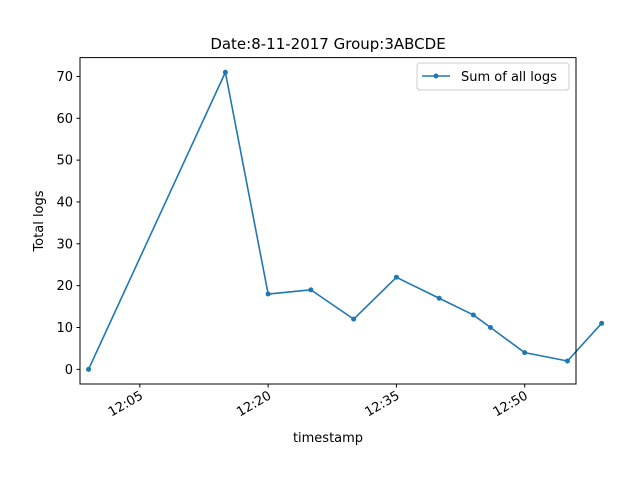 The image size is (640, 480). What do you see at coordinates (327, 44) in the screenshot?
I see `chart-title: Date:8-11-2017 Group:3ABCDE` at bounding box center [327, 44].